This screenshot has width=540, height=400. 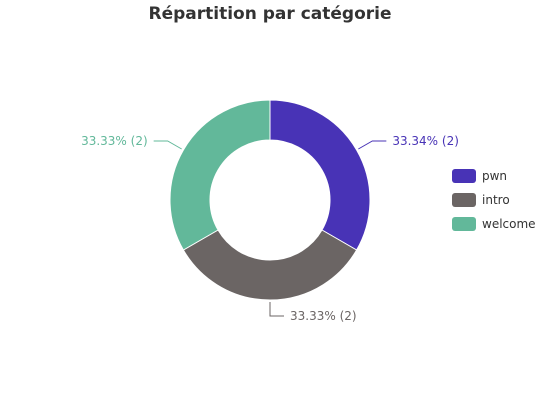 I want to click on legend-label-welcome: welcome, so click(x=509, y=224).